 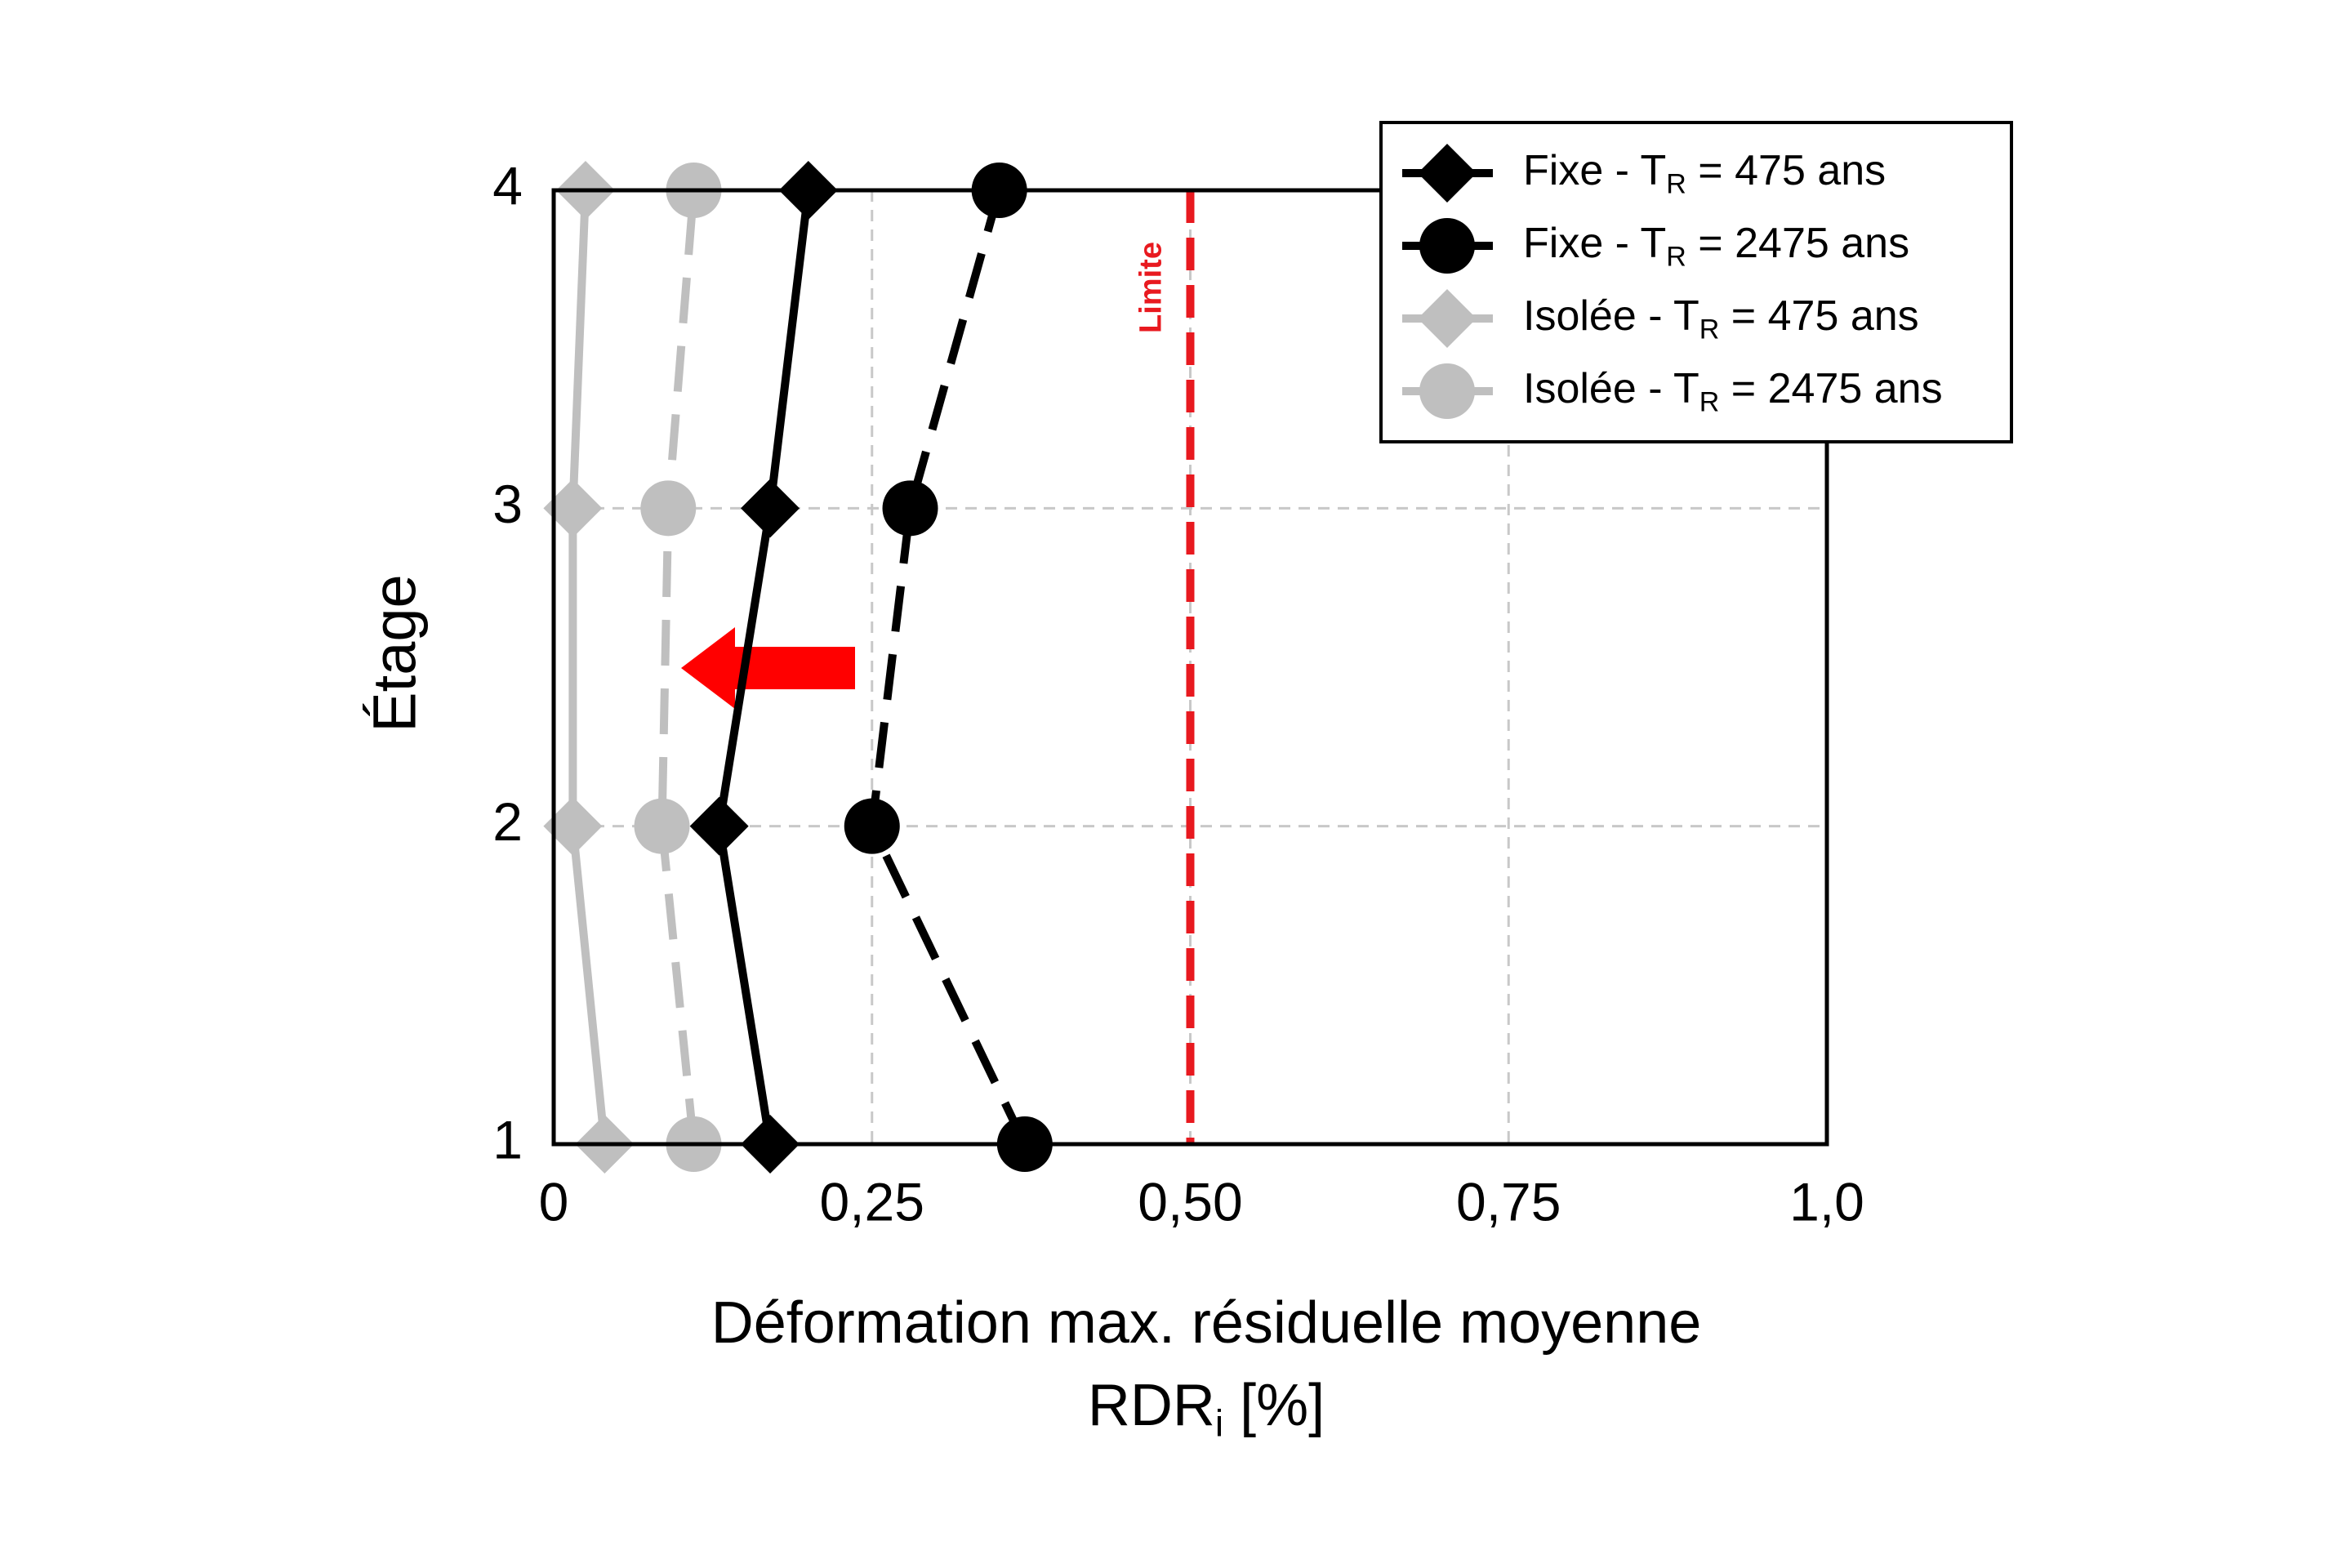 What do you see at coordinates (1190, 1201) in the screenshot?
I see `x-tick-label: 0,50` at bounding box center [1190, 1201].